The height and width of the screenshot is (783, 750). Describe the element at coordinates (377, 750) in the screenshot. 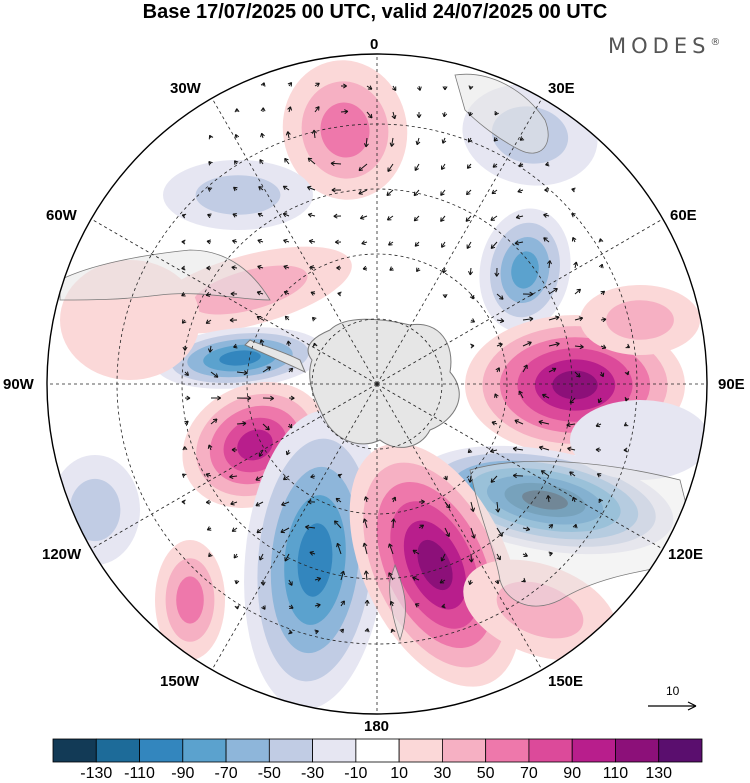

I see `colorbar` at that location.